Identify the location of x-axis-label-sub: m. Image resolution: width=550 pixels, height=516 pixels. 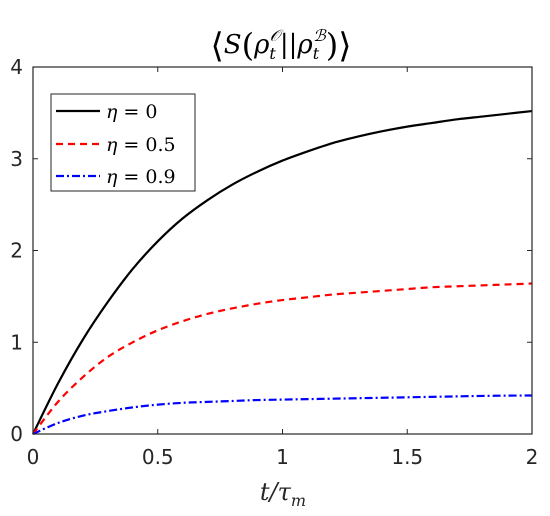
(298, 500).